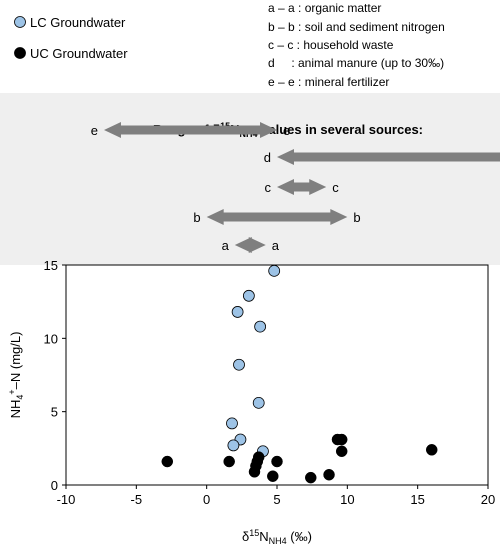  What do you see at coordinates (267, 157) in the screenshot?
I see `source-range-label-d: d` at bounding box center [267, 157].